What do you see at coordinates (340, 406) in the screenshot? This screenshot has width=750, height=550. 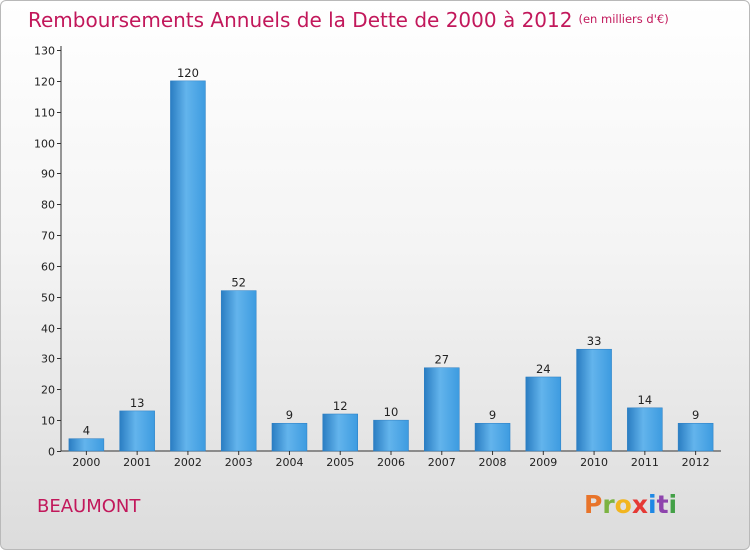 I see `bar-value-label: 12` at bounding box center [340, 406].